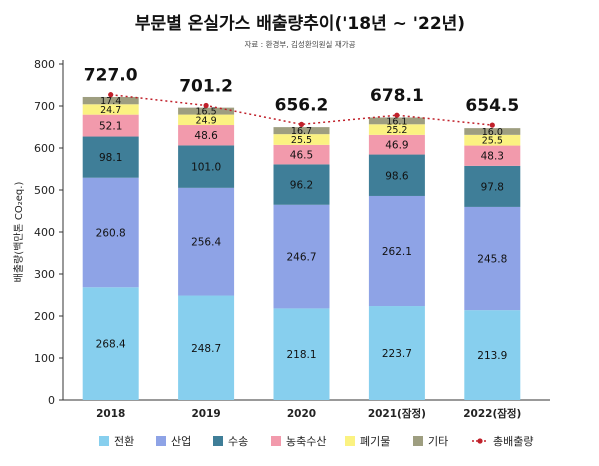 This screenshot has width=599, height=466. What do you see at coordinates (306, 441) in the screenshot?
I see `legend-label: 농축수산` at bounding box center [306, 441].